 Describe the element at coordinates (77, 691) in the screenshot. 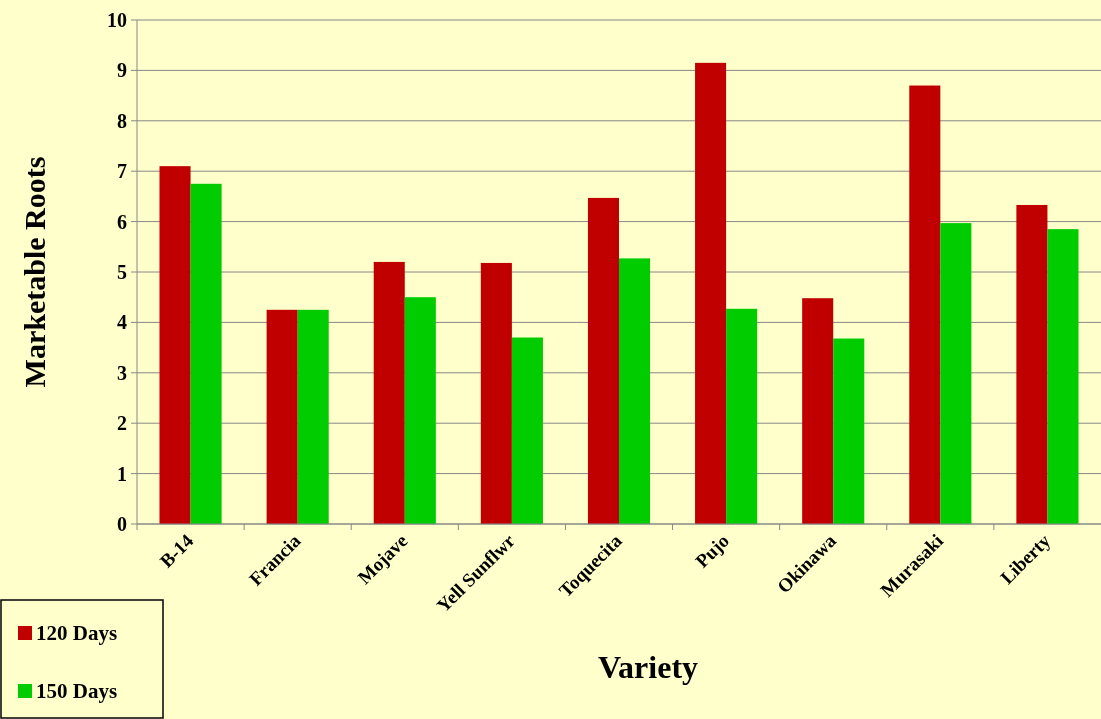

I see `legend-label: 150 Days` at that location.